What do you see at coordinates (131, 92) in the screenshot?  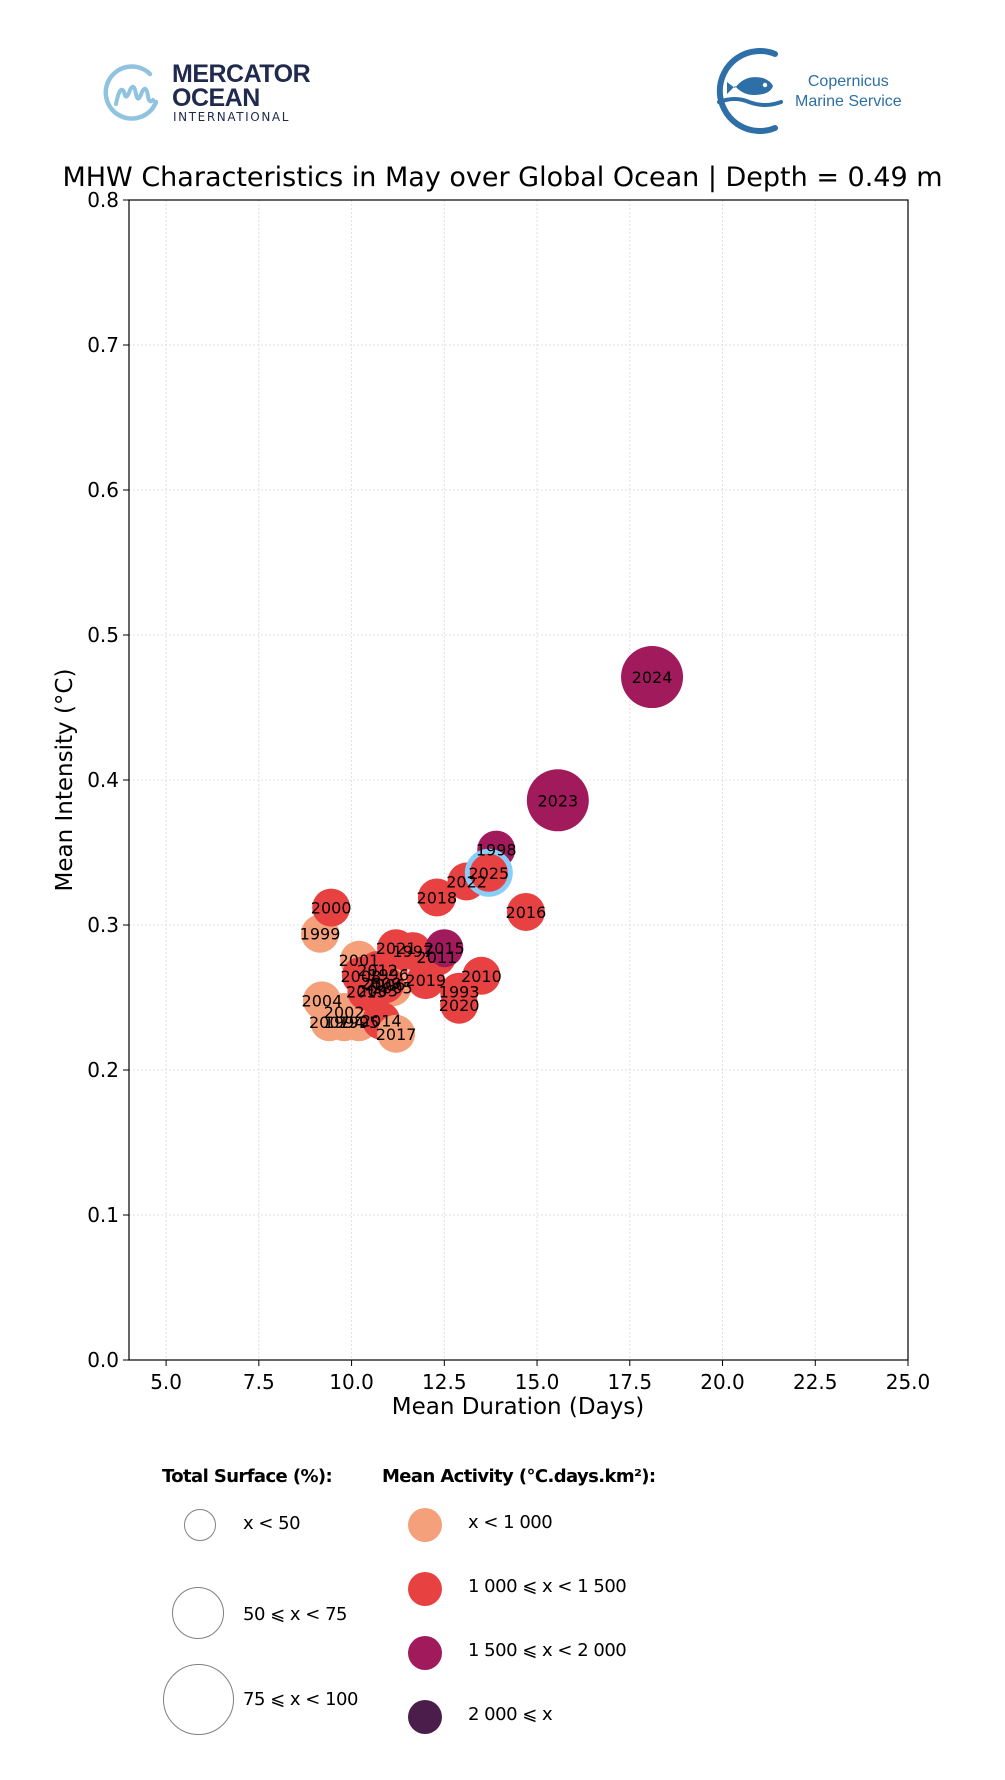 I see `mercator-m-icon` at bounding box center [131, 92].